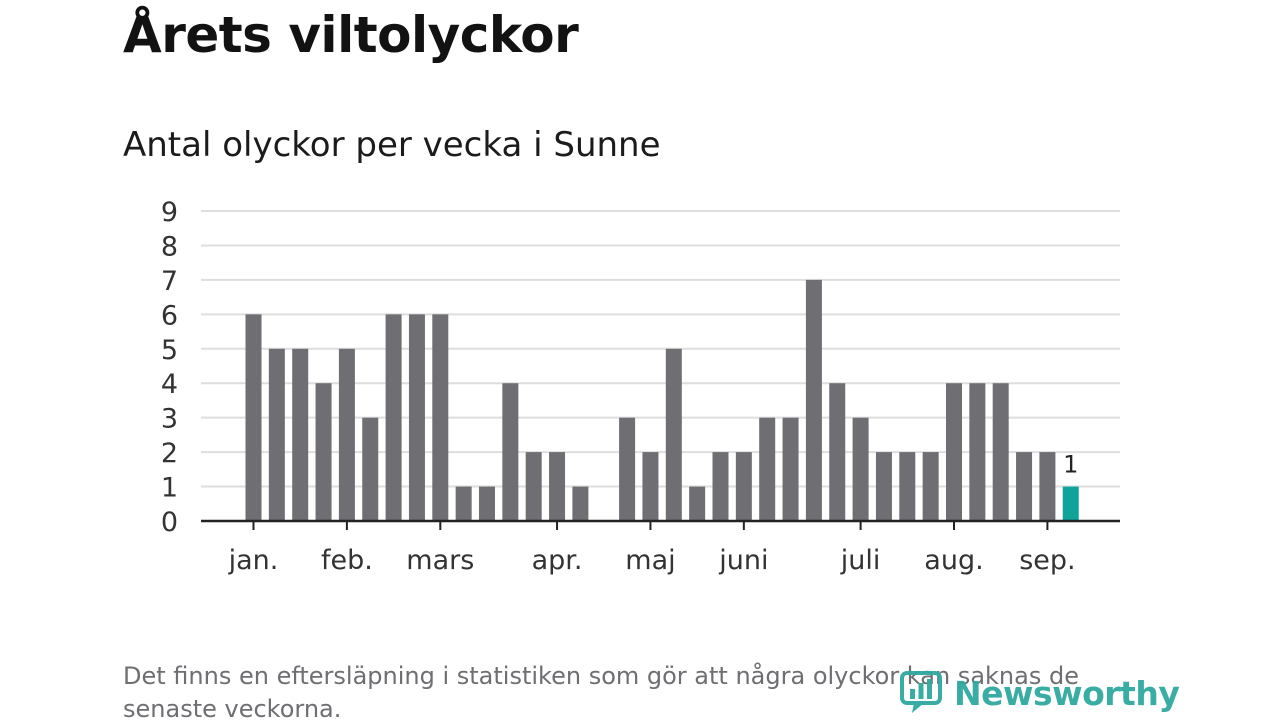  What do you see at coordinates (743, 560) in the screenshot?
I see `x-tick-label: juni` at bounding box center [743, 560].